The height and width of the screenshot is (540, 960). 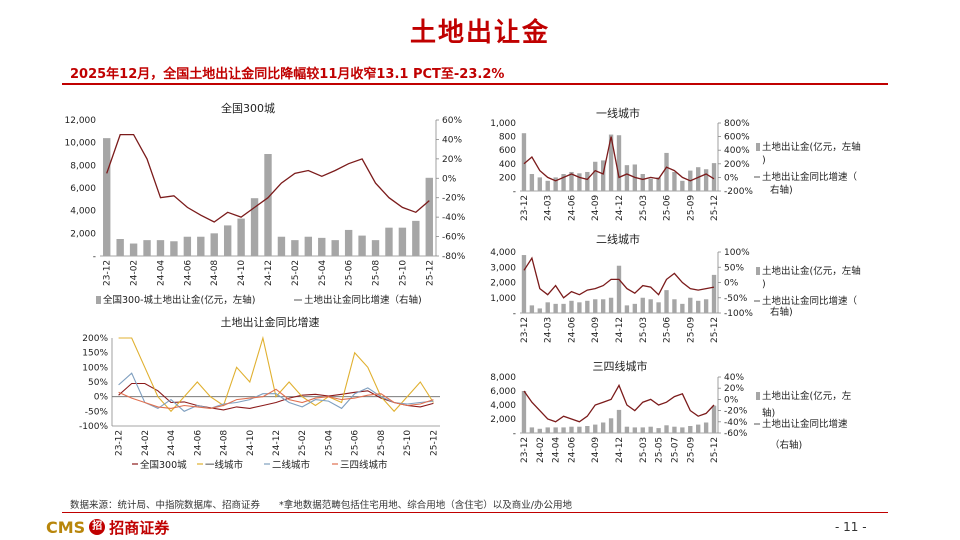 I want to click on cyoy-x-tick-label: 24-08, so click(x=225, y=443).